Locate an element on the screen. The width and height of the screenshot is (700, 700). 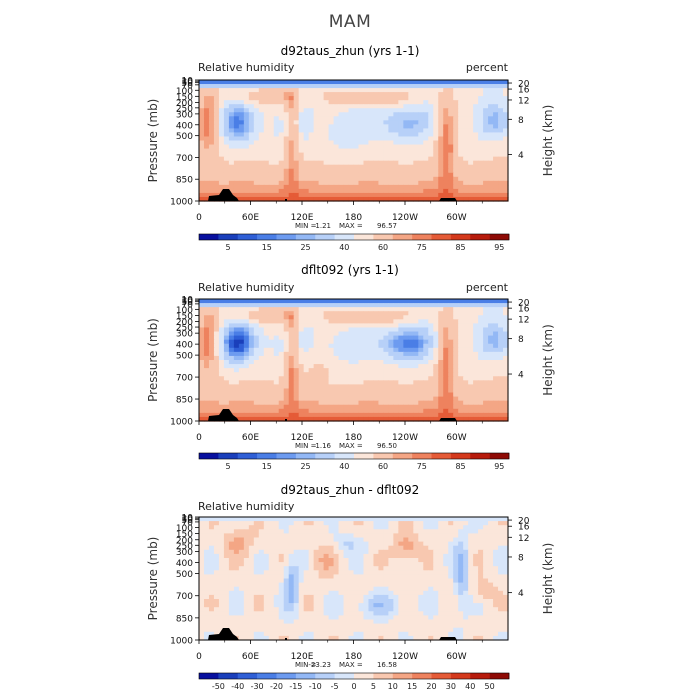
variable-label: Relative humidity is located at coordinates (246, 287).